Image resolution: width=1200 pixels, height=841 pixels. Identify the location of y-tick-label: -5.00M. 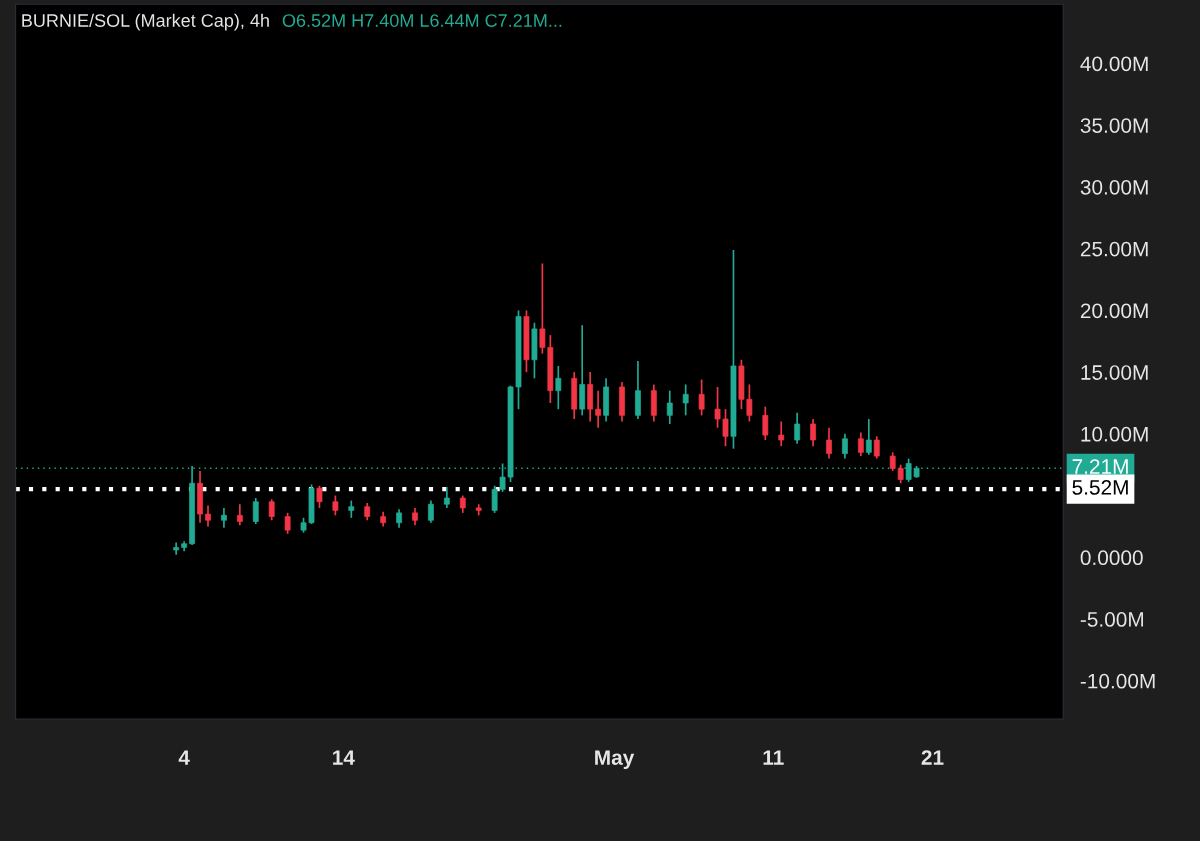
(1111, 619).